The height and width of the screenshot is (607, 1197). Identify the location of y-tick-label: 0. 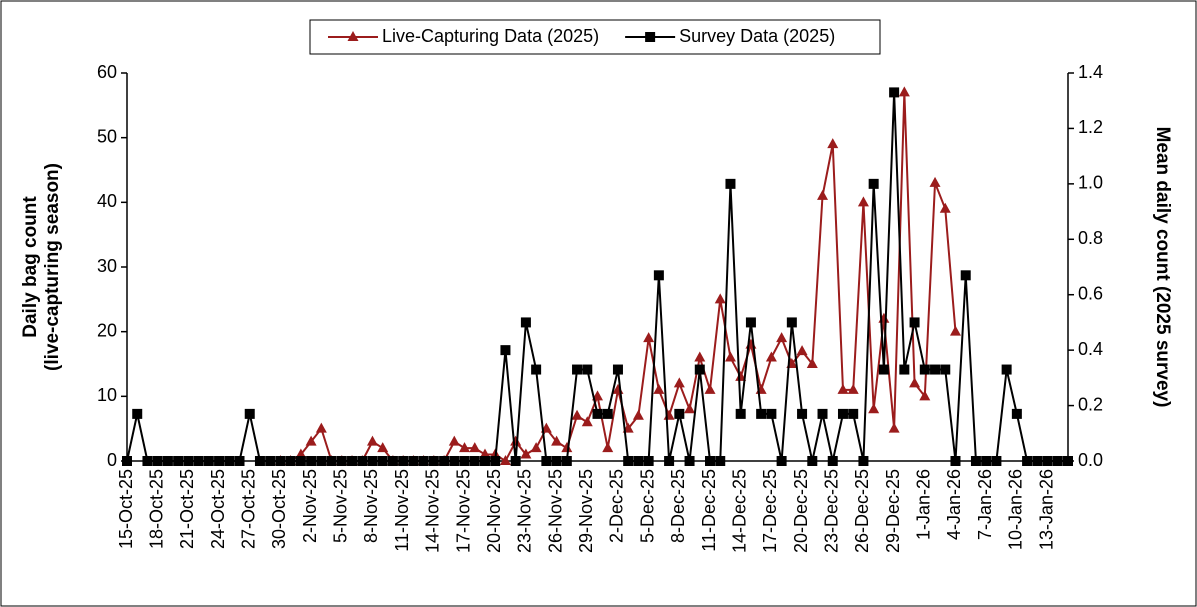
(112, 460).